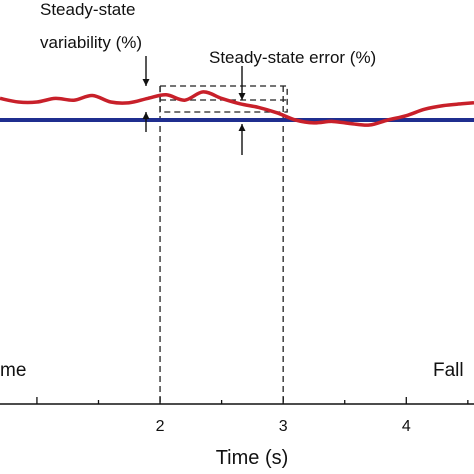  I want to click on error-annotation: Steady-state error (%), so click(292, 57).